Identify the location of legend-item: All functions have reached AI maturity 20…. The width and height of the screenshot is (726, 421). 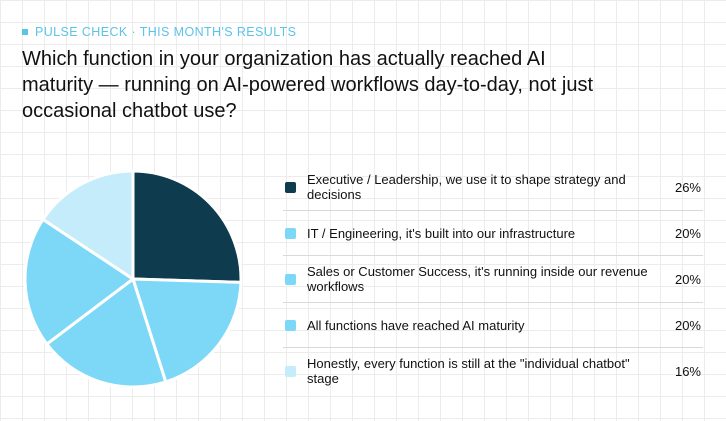
(493, 325).